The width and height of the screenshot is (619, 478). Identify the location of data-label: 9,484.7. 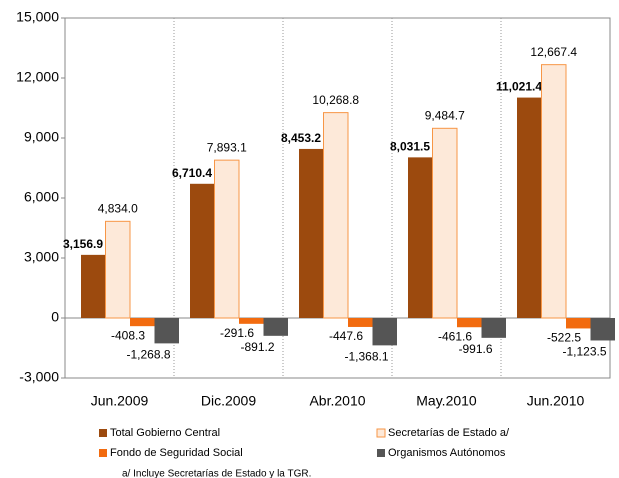
(445, 115).